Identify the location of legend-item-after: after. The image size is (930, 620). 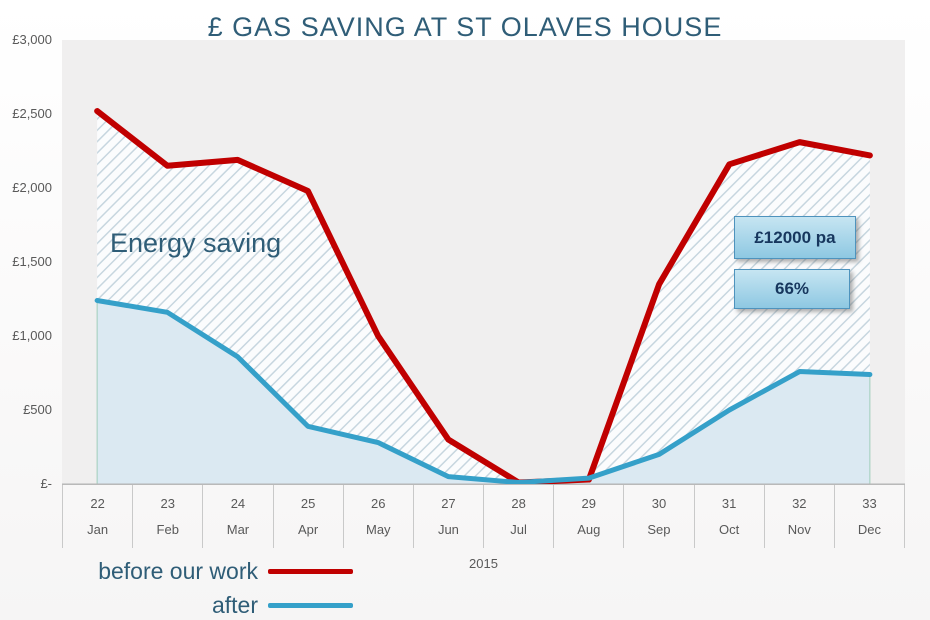
(190, 605).